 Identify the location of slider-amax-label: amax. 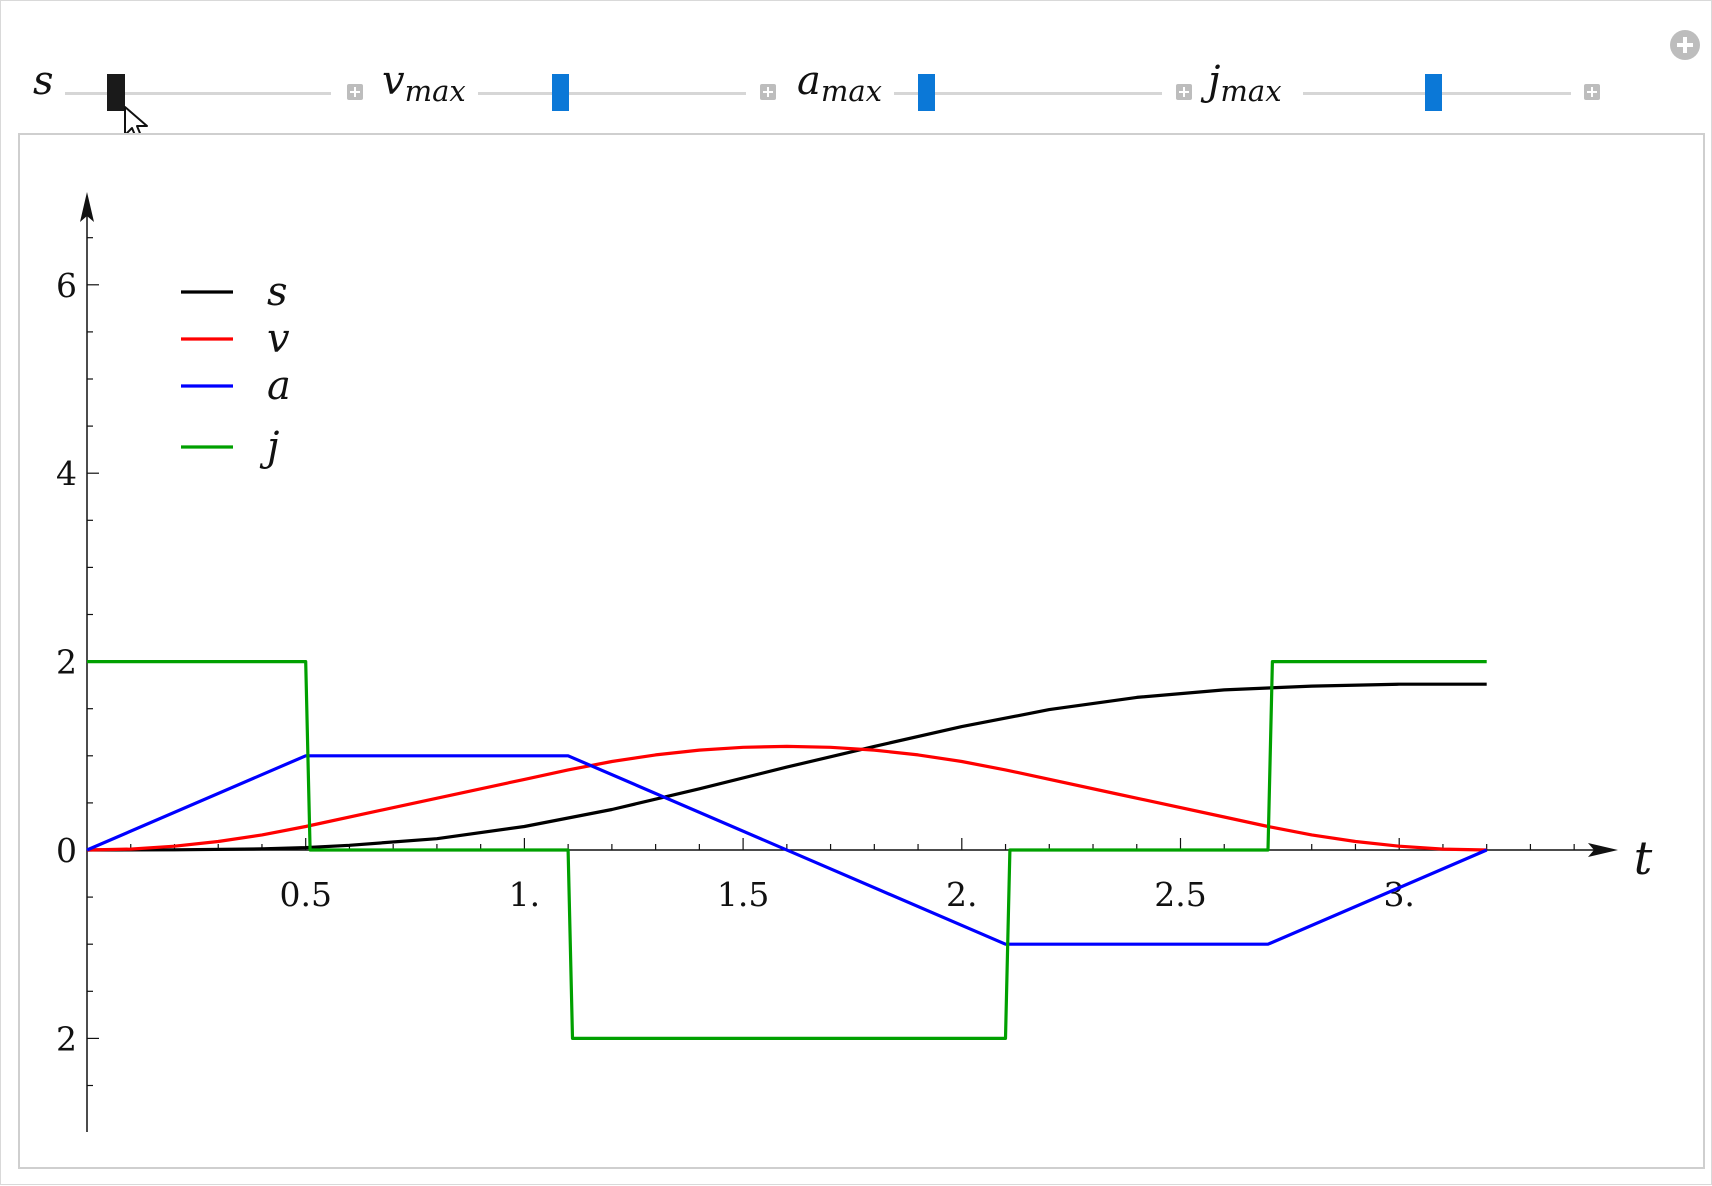
(840, 83).